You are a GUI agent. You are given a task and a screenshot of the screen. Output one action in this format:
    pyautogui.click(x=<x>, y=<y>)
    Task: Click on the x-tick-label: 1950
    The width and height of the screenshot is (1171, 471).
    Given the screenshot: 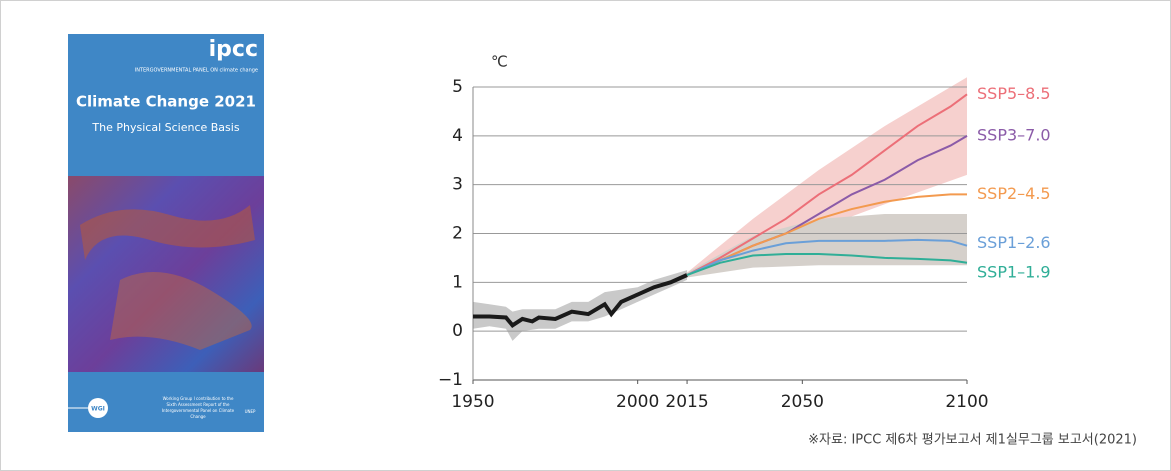 What is the action you would take?
    pyautogui.click(x=472, y=402)
    